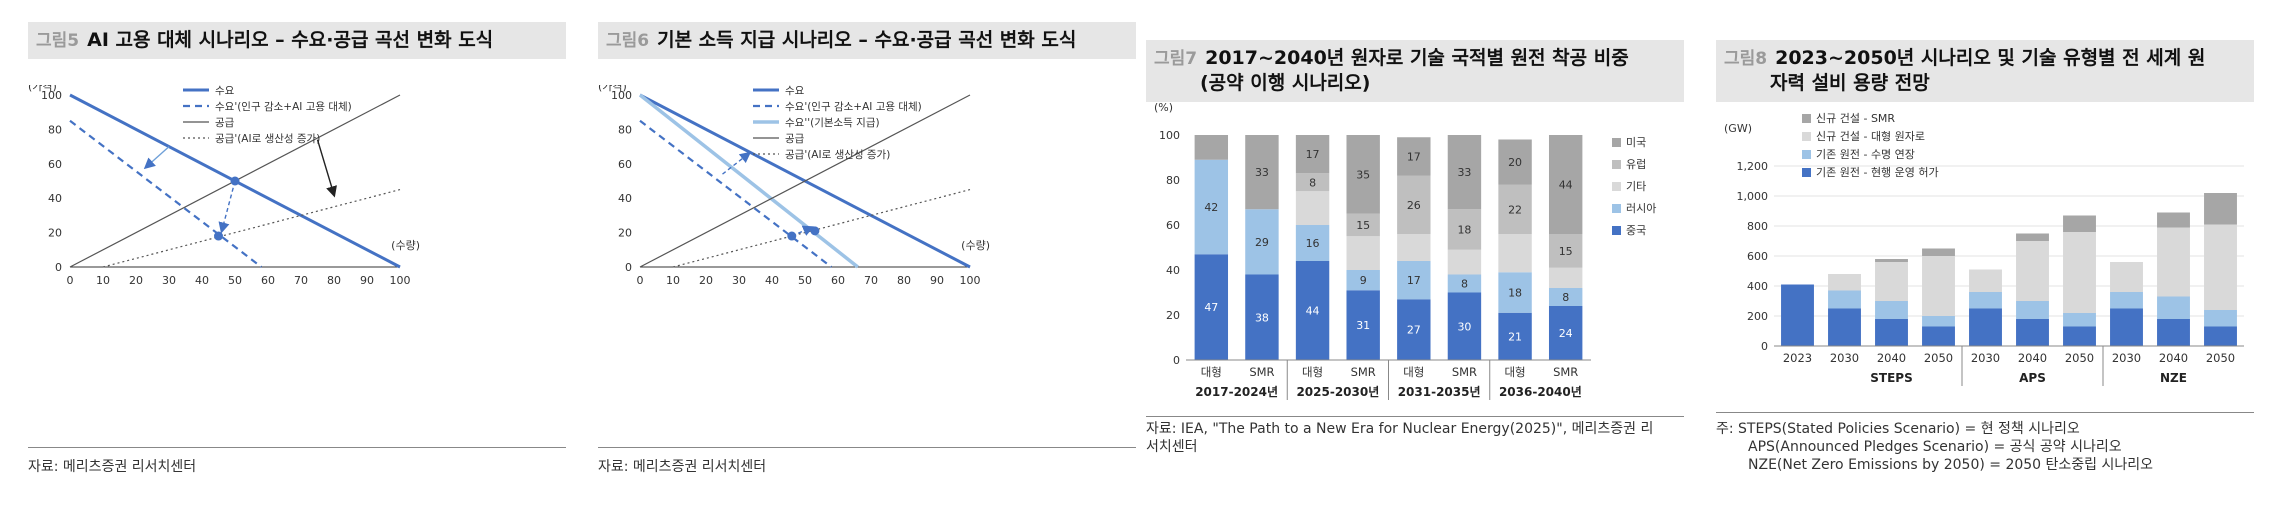 Image resolution: width=2277 pixels, height=508 pixels. Describe the element at coordinates (1636, 186) in the screenshot. I see `legend-label: 기타` at that location.